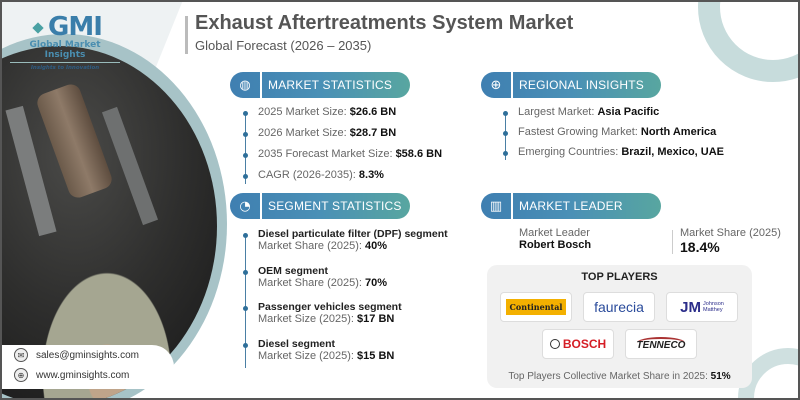 The height and width of the screenshot is (400, 800). I want to click on jm-name: Johnson Matthey, so click(713, 307).